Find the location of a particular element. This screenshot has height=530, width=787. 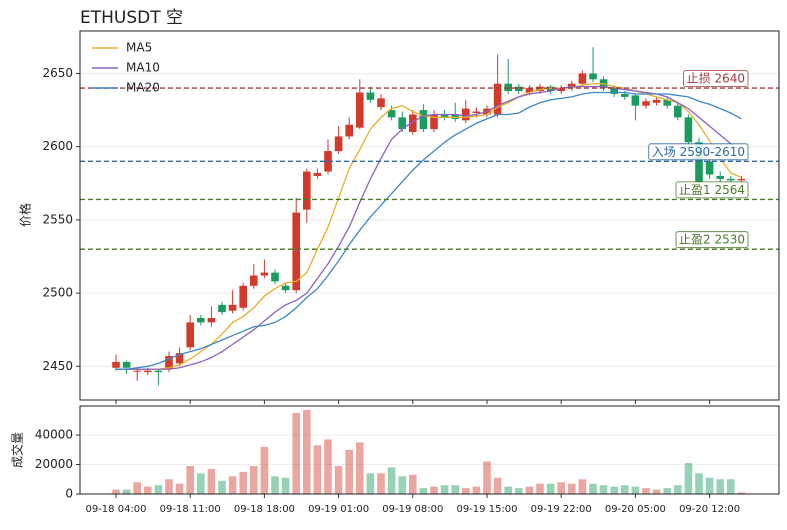

legend-label: MA20 is located at coordinates (143, 88).